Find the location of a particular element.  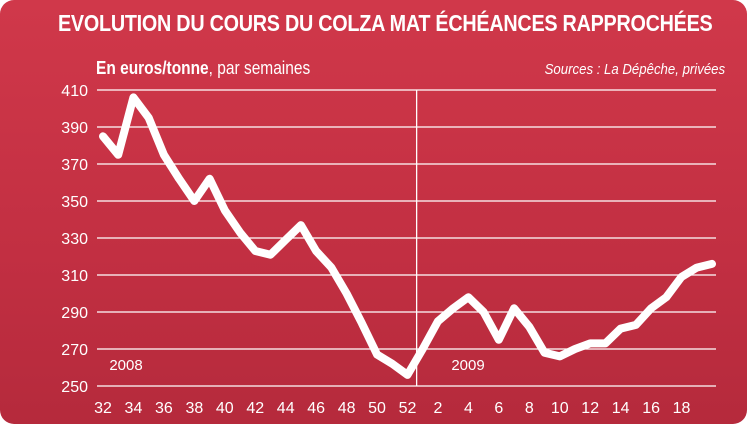

y-tick-label: 390 is located at coordinates (74, 128).